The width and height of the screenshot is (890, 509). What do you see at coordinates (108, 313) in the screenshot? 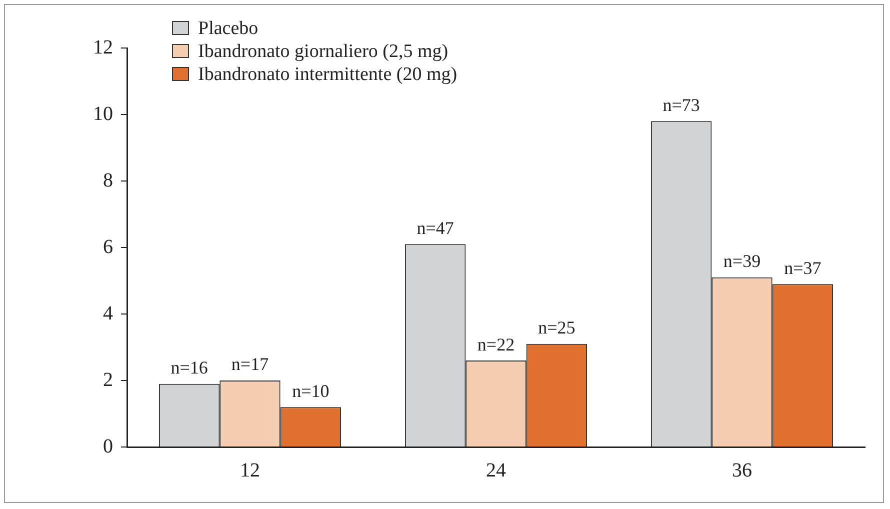
I see `y-tick-label: 4` at bounding box center [108, 313].